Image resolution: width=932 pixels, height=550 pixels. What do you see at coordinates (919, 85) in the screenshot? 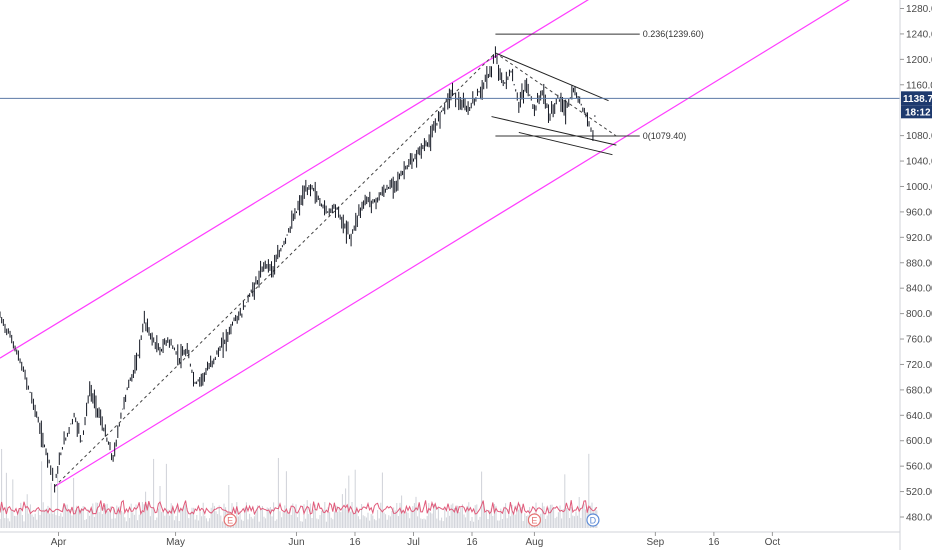
I see `y-tick-label: 1160.00` at bounding box center [919, 85].